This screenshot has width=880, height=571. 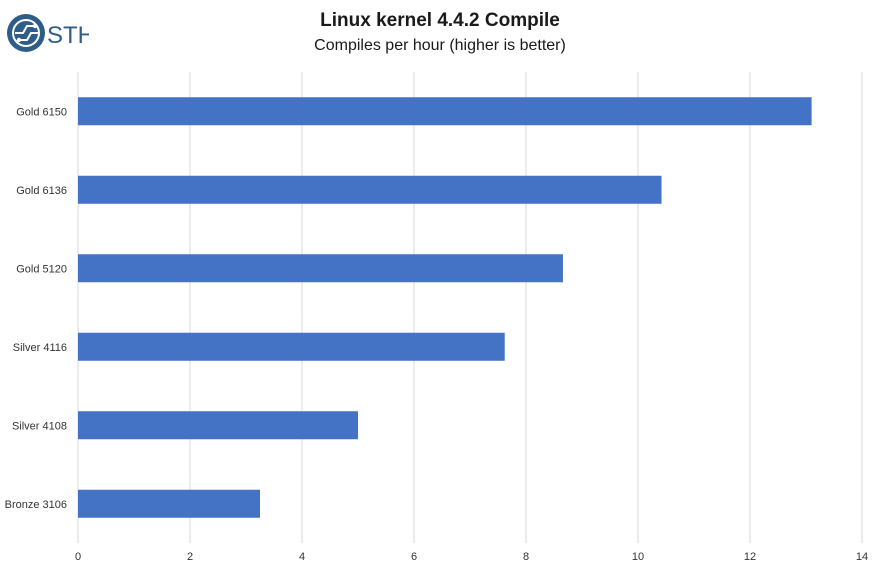 I want to click on logo-text: STH, so click(x=68, y=35).